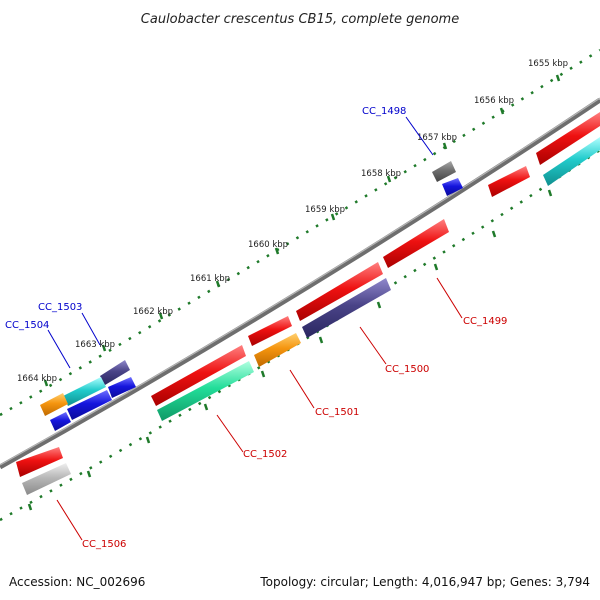 Image resolution: width=600 pixels, height=600 pixels. Describe the element at coordinates (104, 544) in the screenshot. I see `gene-label-cc1506: CC_1506` at that location.